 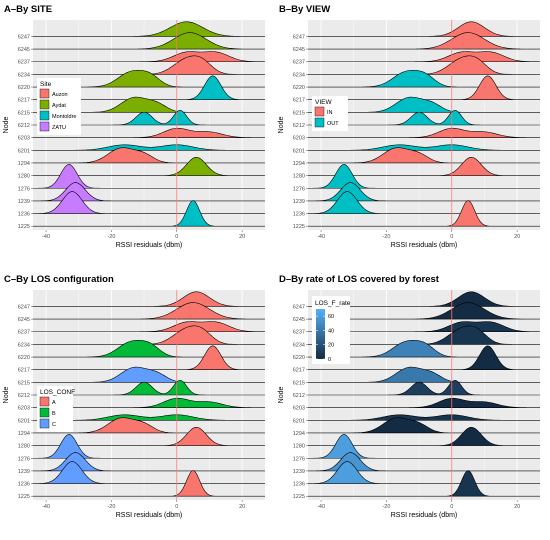 What do you see at coordinates (6, 395) in the screenshot?
I see `y-axis-label: Node` at bounding box center [6, 395].